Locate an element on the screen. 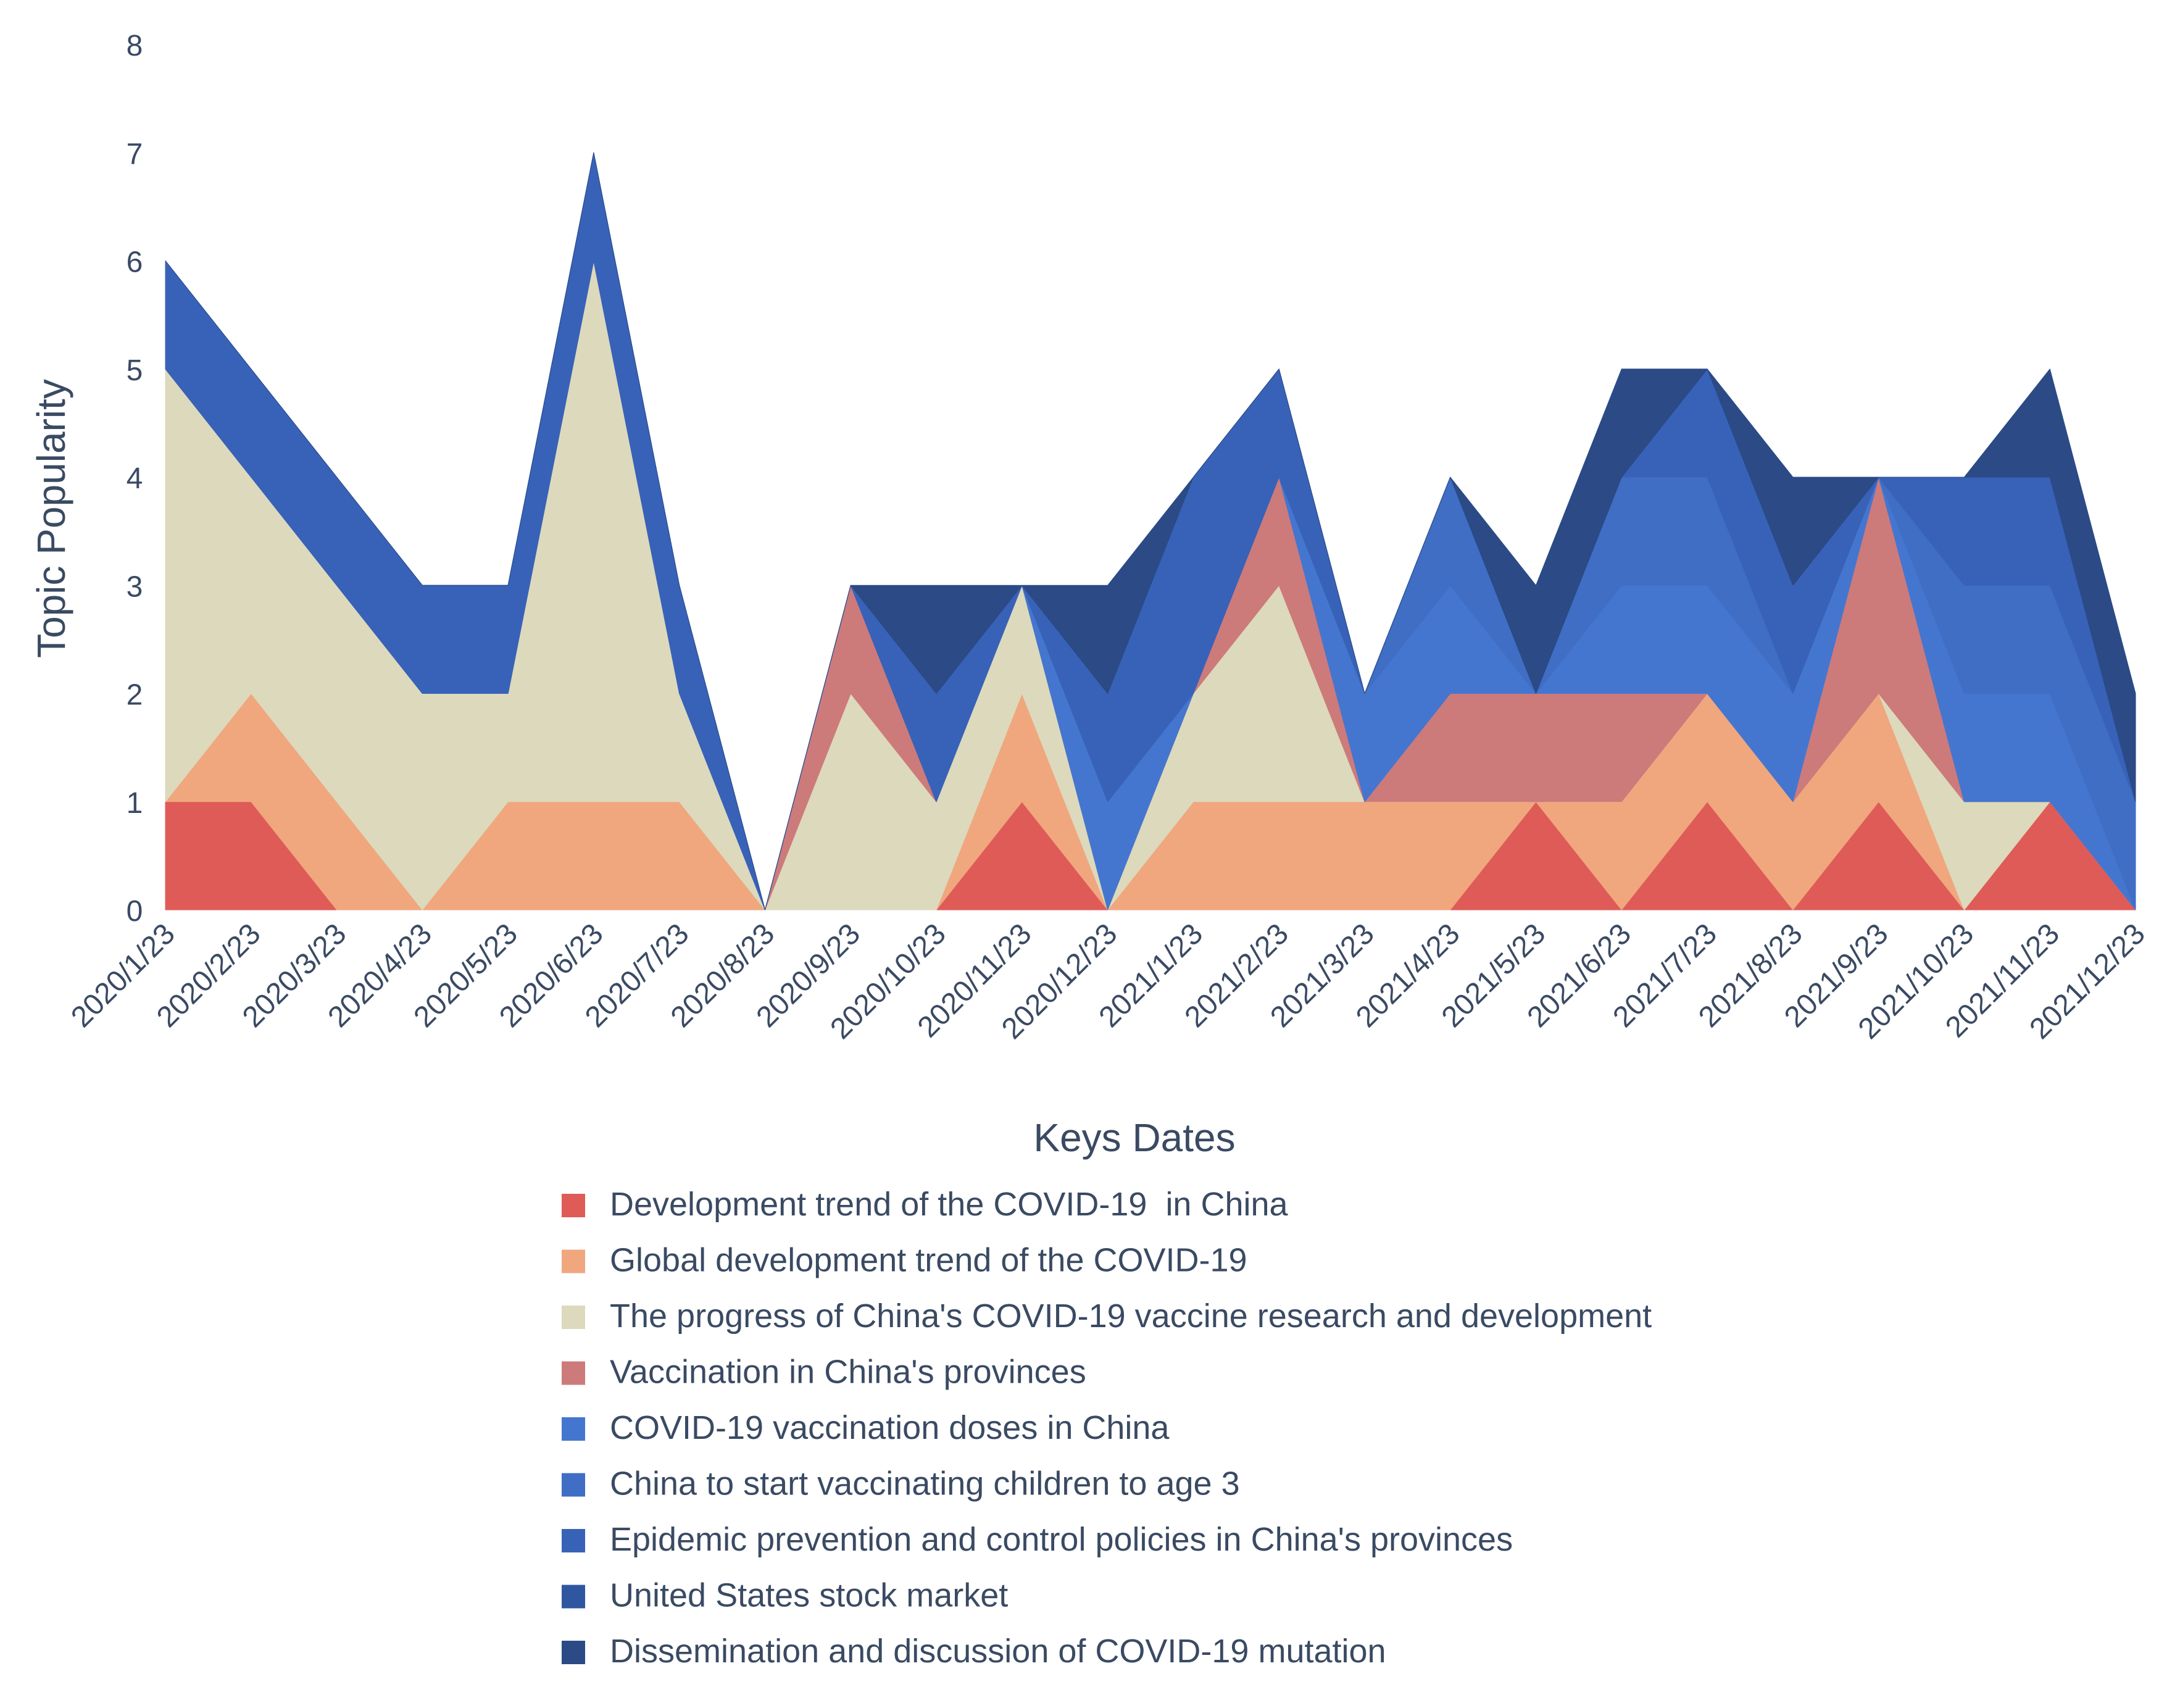  y-tick-label: 7 is located at coordinates (135, 154).